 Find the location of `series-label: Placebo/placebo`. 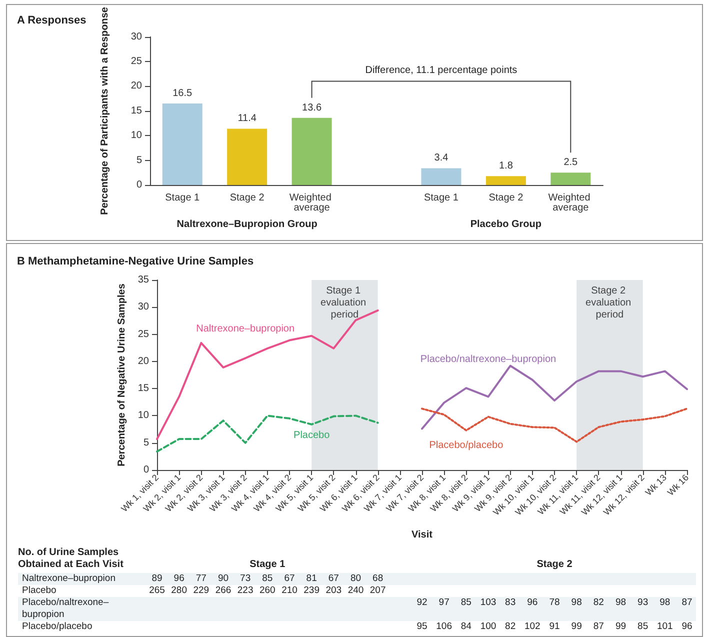

series-label: Placebo/placebo is located at coordinates (466, 445).